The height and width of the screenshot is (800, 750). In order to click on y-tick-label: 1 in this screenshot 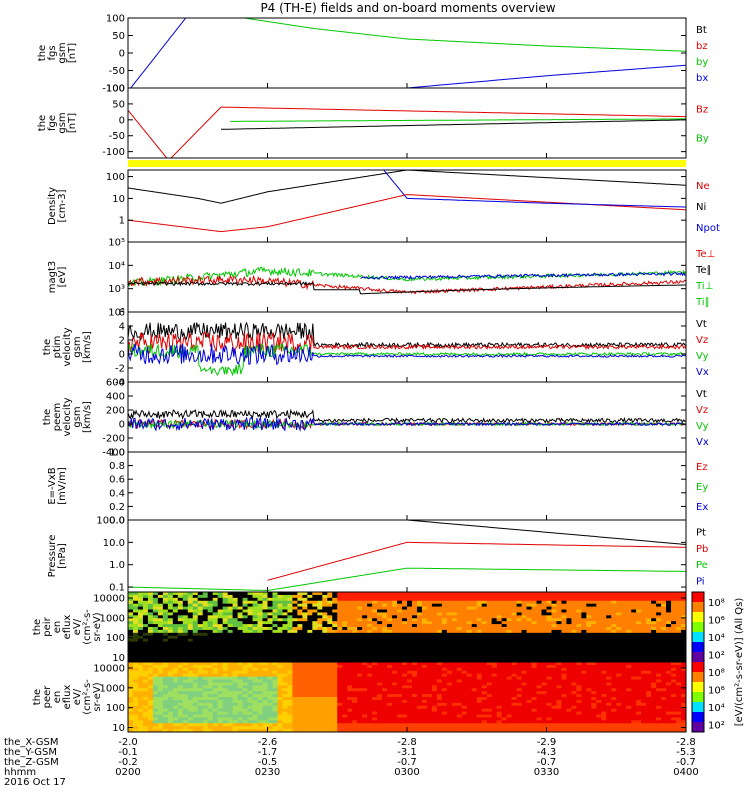, I will do `click(122, 221)`.